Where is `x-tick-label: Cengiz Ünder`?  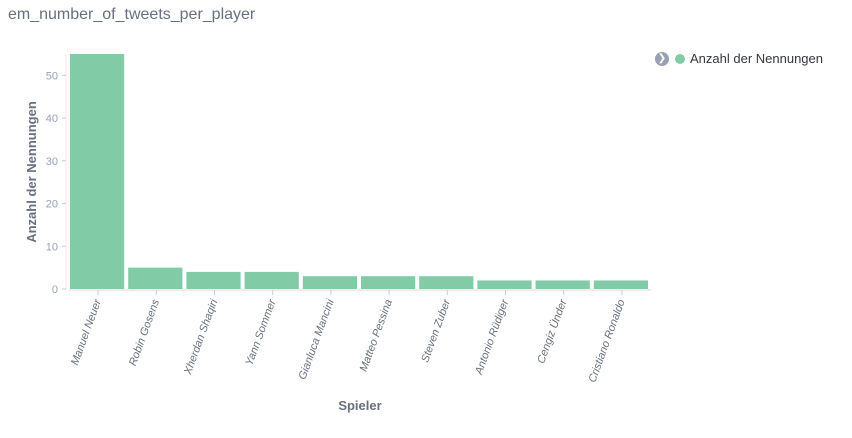
x-tick-label: Cengiz Ünder is located at coordinates (552, 331).